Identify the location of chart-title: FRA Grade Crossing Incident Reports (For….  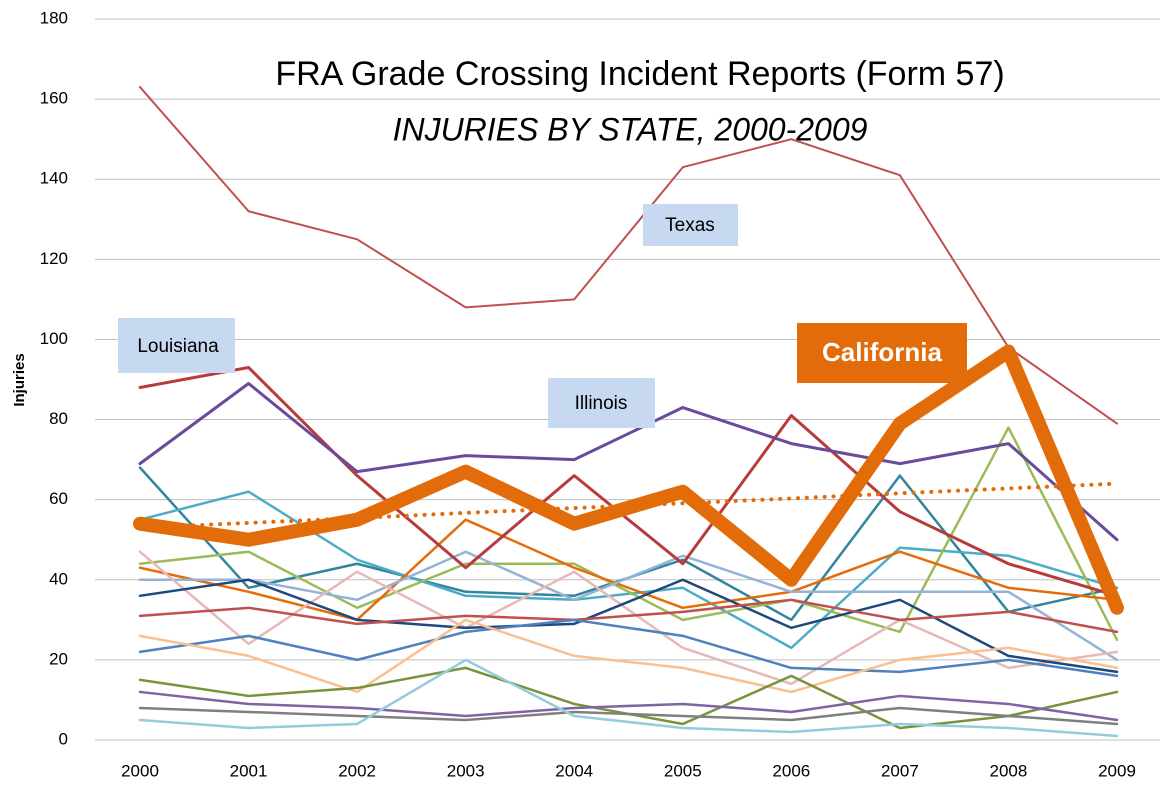
(639, 74).